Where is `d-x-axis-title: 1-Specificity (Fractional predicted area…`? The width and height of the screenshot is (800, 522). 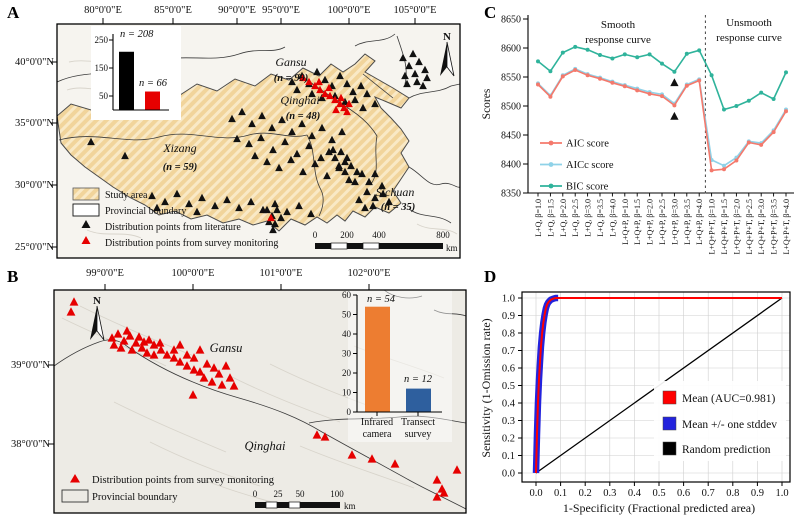 d-x-axis-title: 1-Specificity (Fractional predicted area… is located at coordinates (659, 508).